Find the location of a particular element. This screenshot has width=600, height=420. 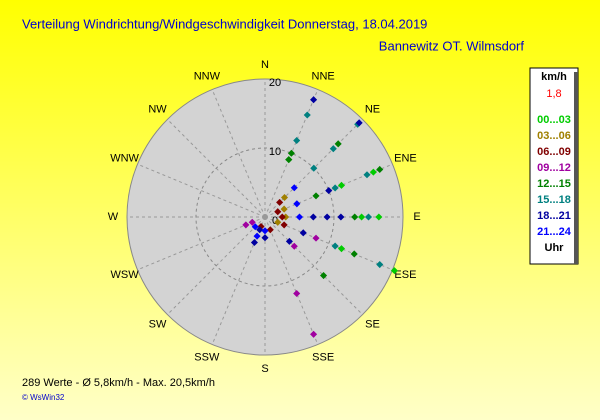

direction-label: W is located at coordinates (113, 217).